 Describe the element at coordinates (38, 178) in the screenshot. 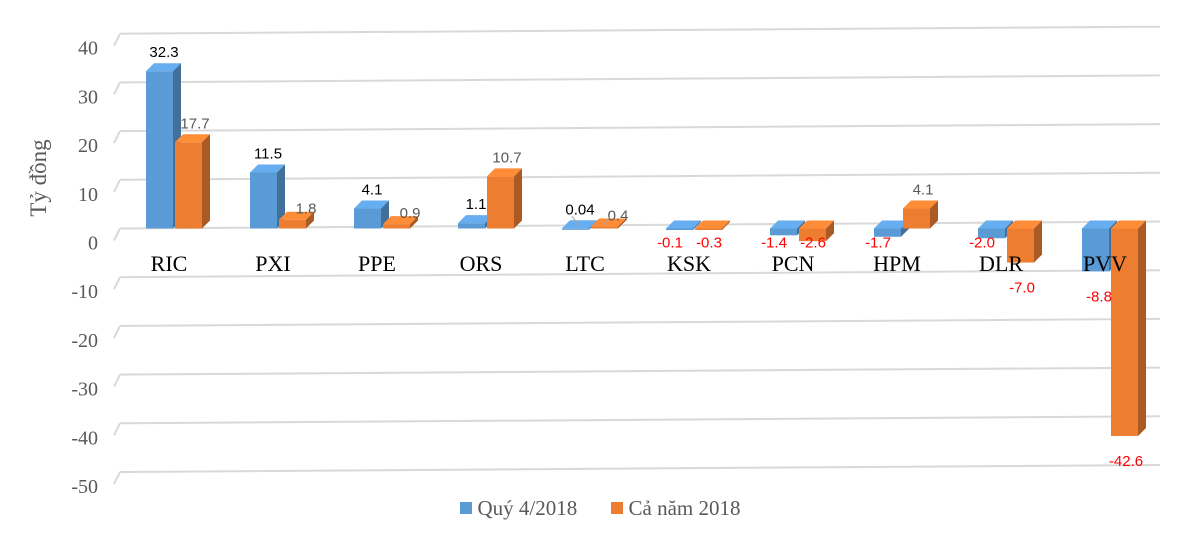

I see `y-axis-title: Tỷ đồng` at that location.